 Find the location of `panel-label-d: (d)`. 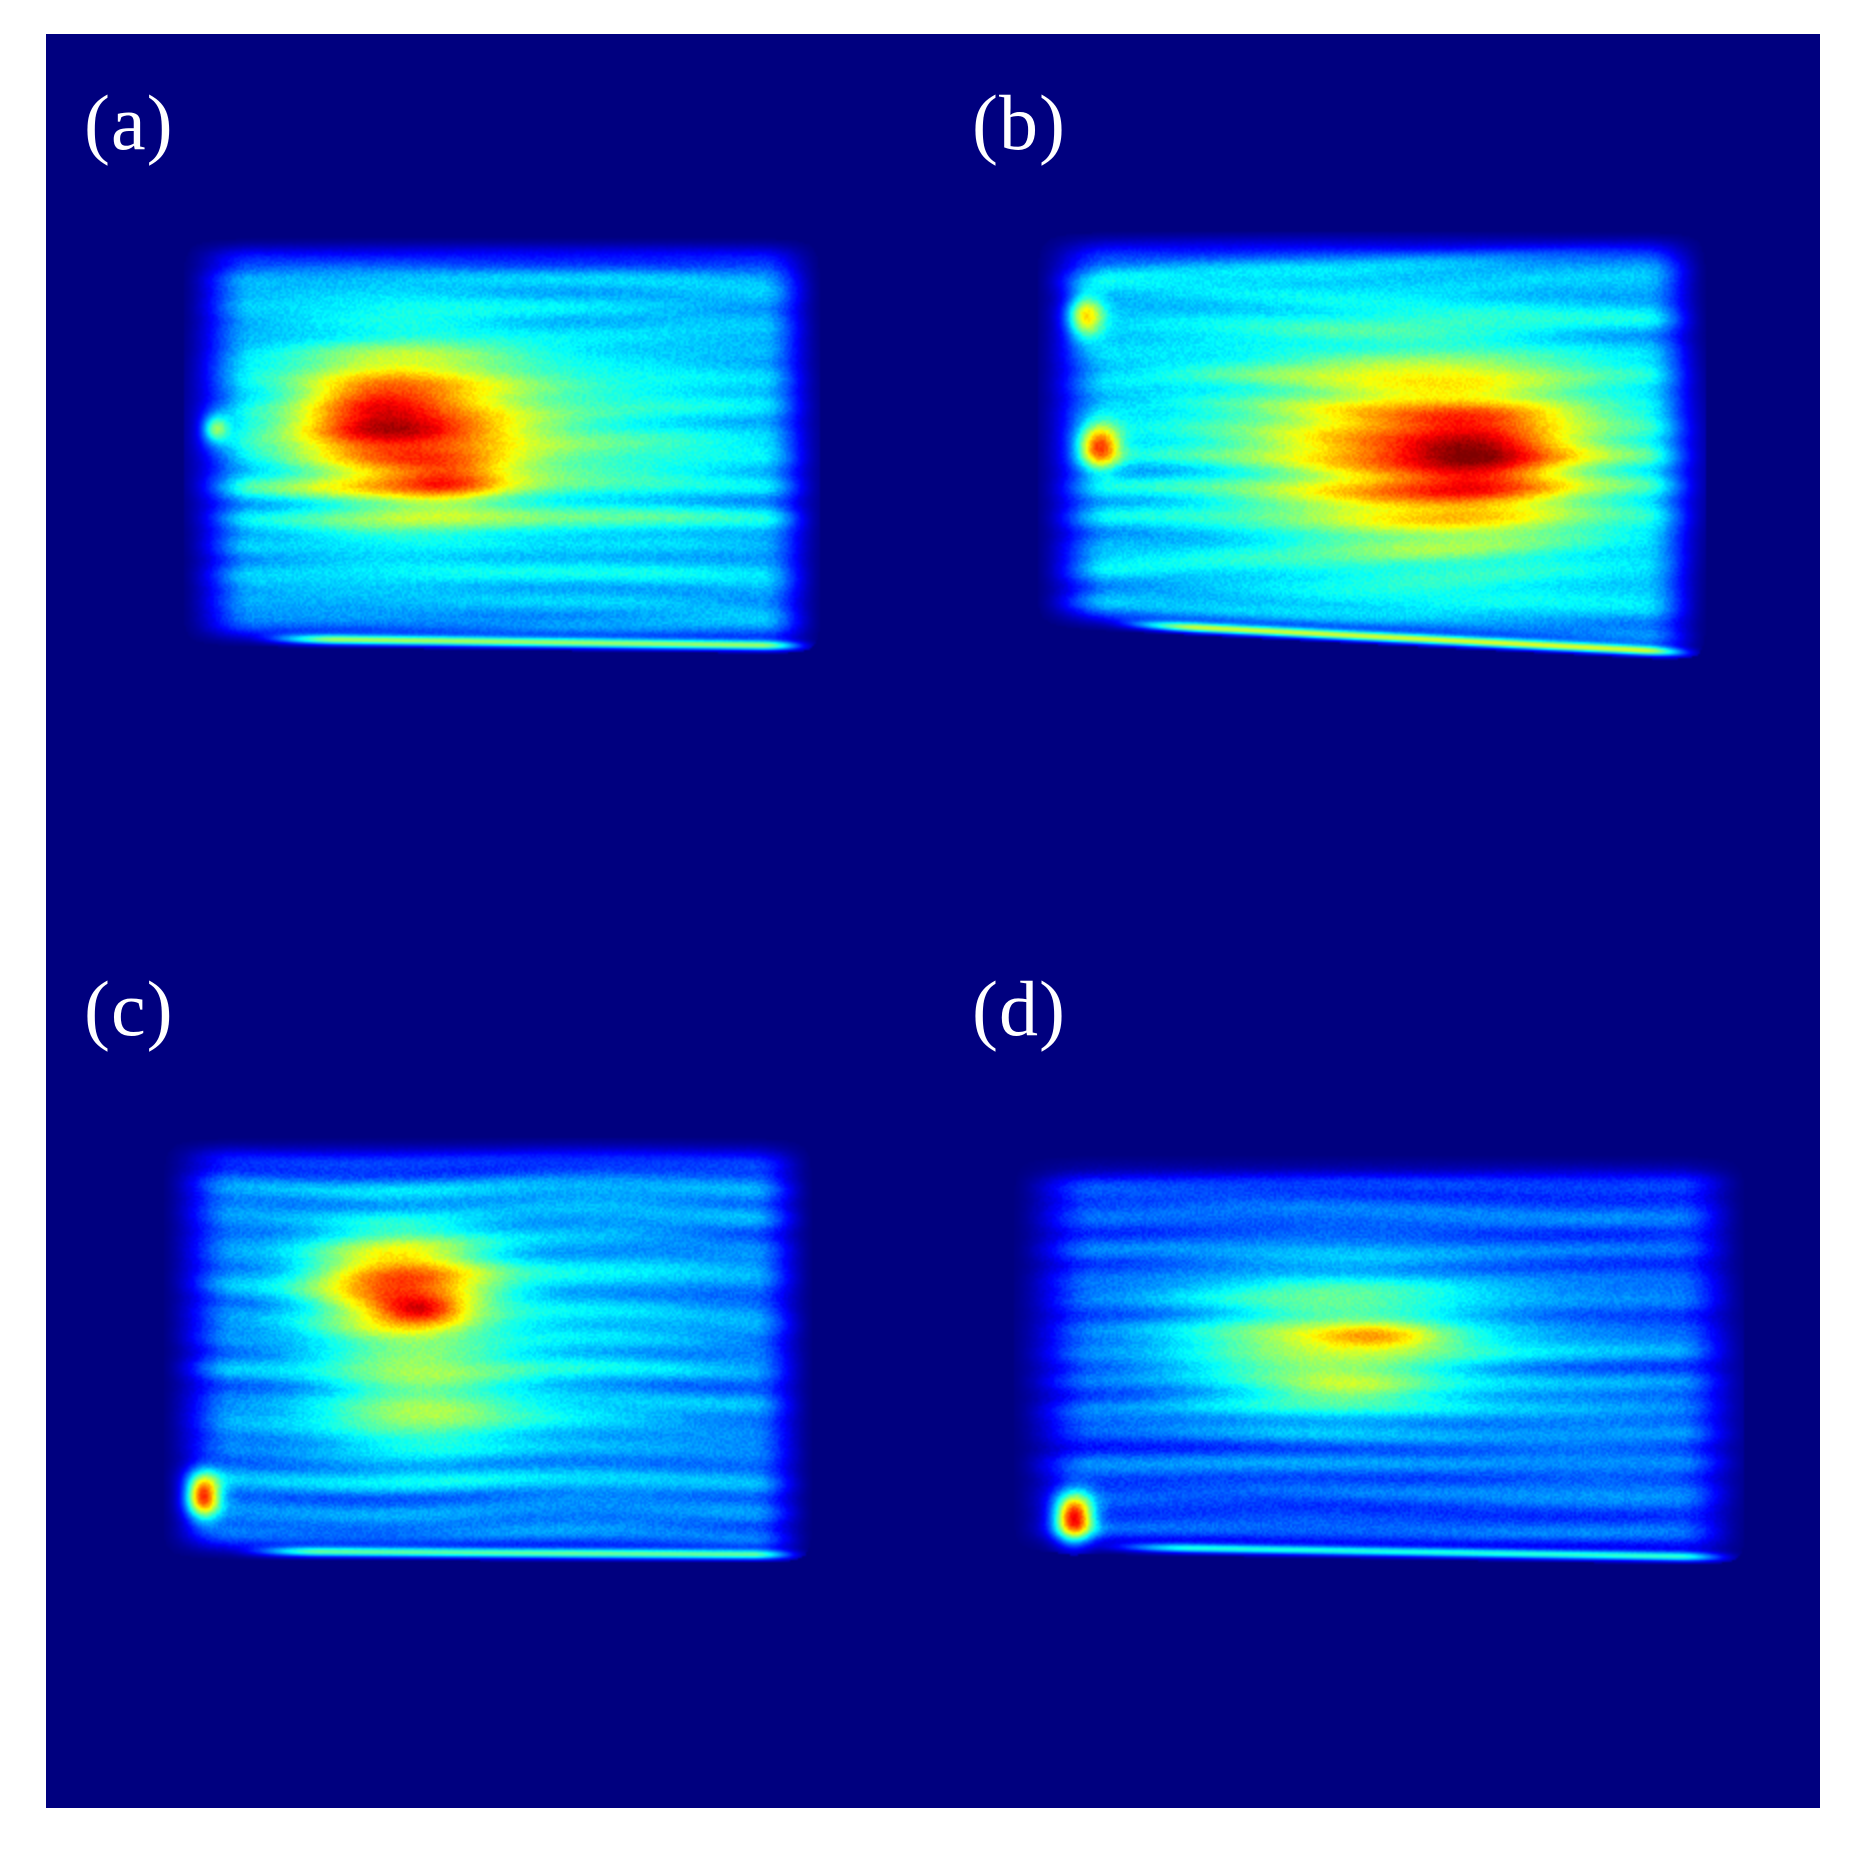

panel-label-d: (d) is located at coordinates (1019, 1008).